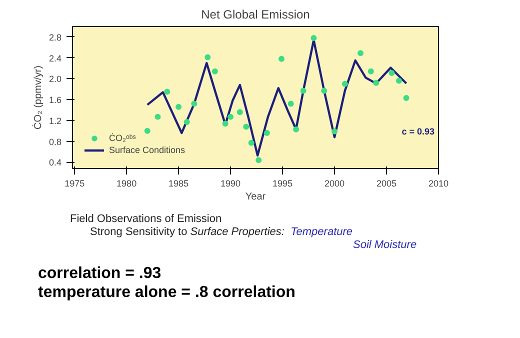 This screenshot has height=338, width=520. Describe the element at coordinates (55, 100) in the screenshot. I see `y-tick-label: 1.6` at that location.